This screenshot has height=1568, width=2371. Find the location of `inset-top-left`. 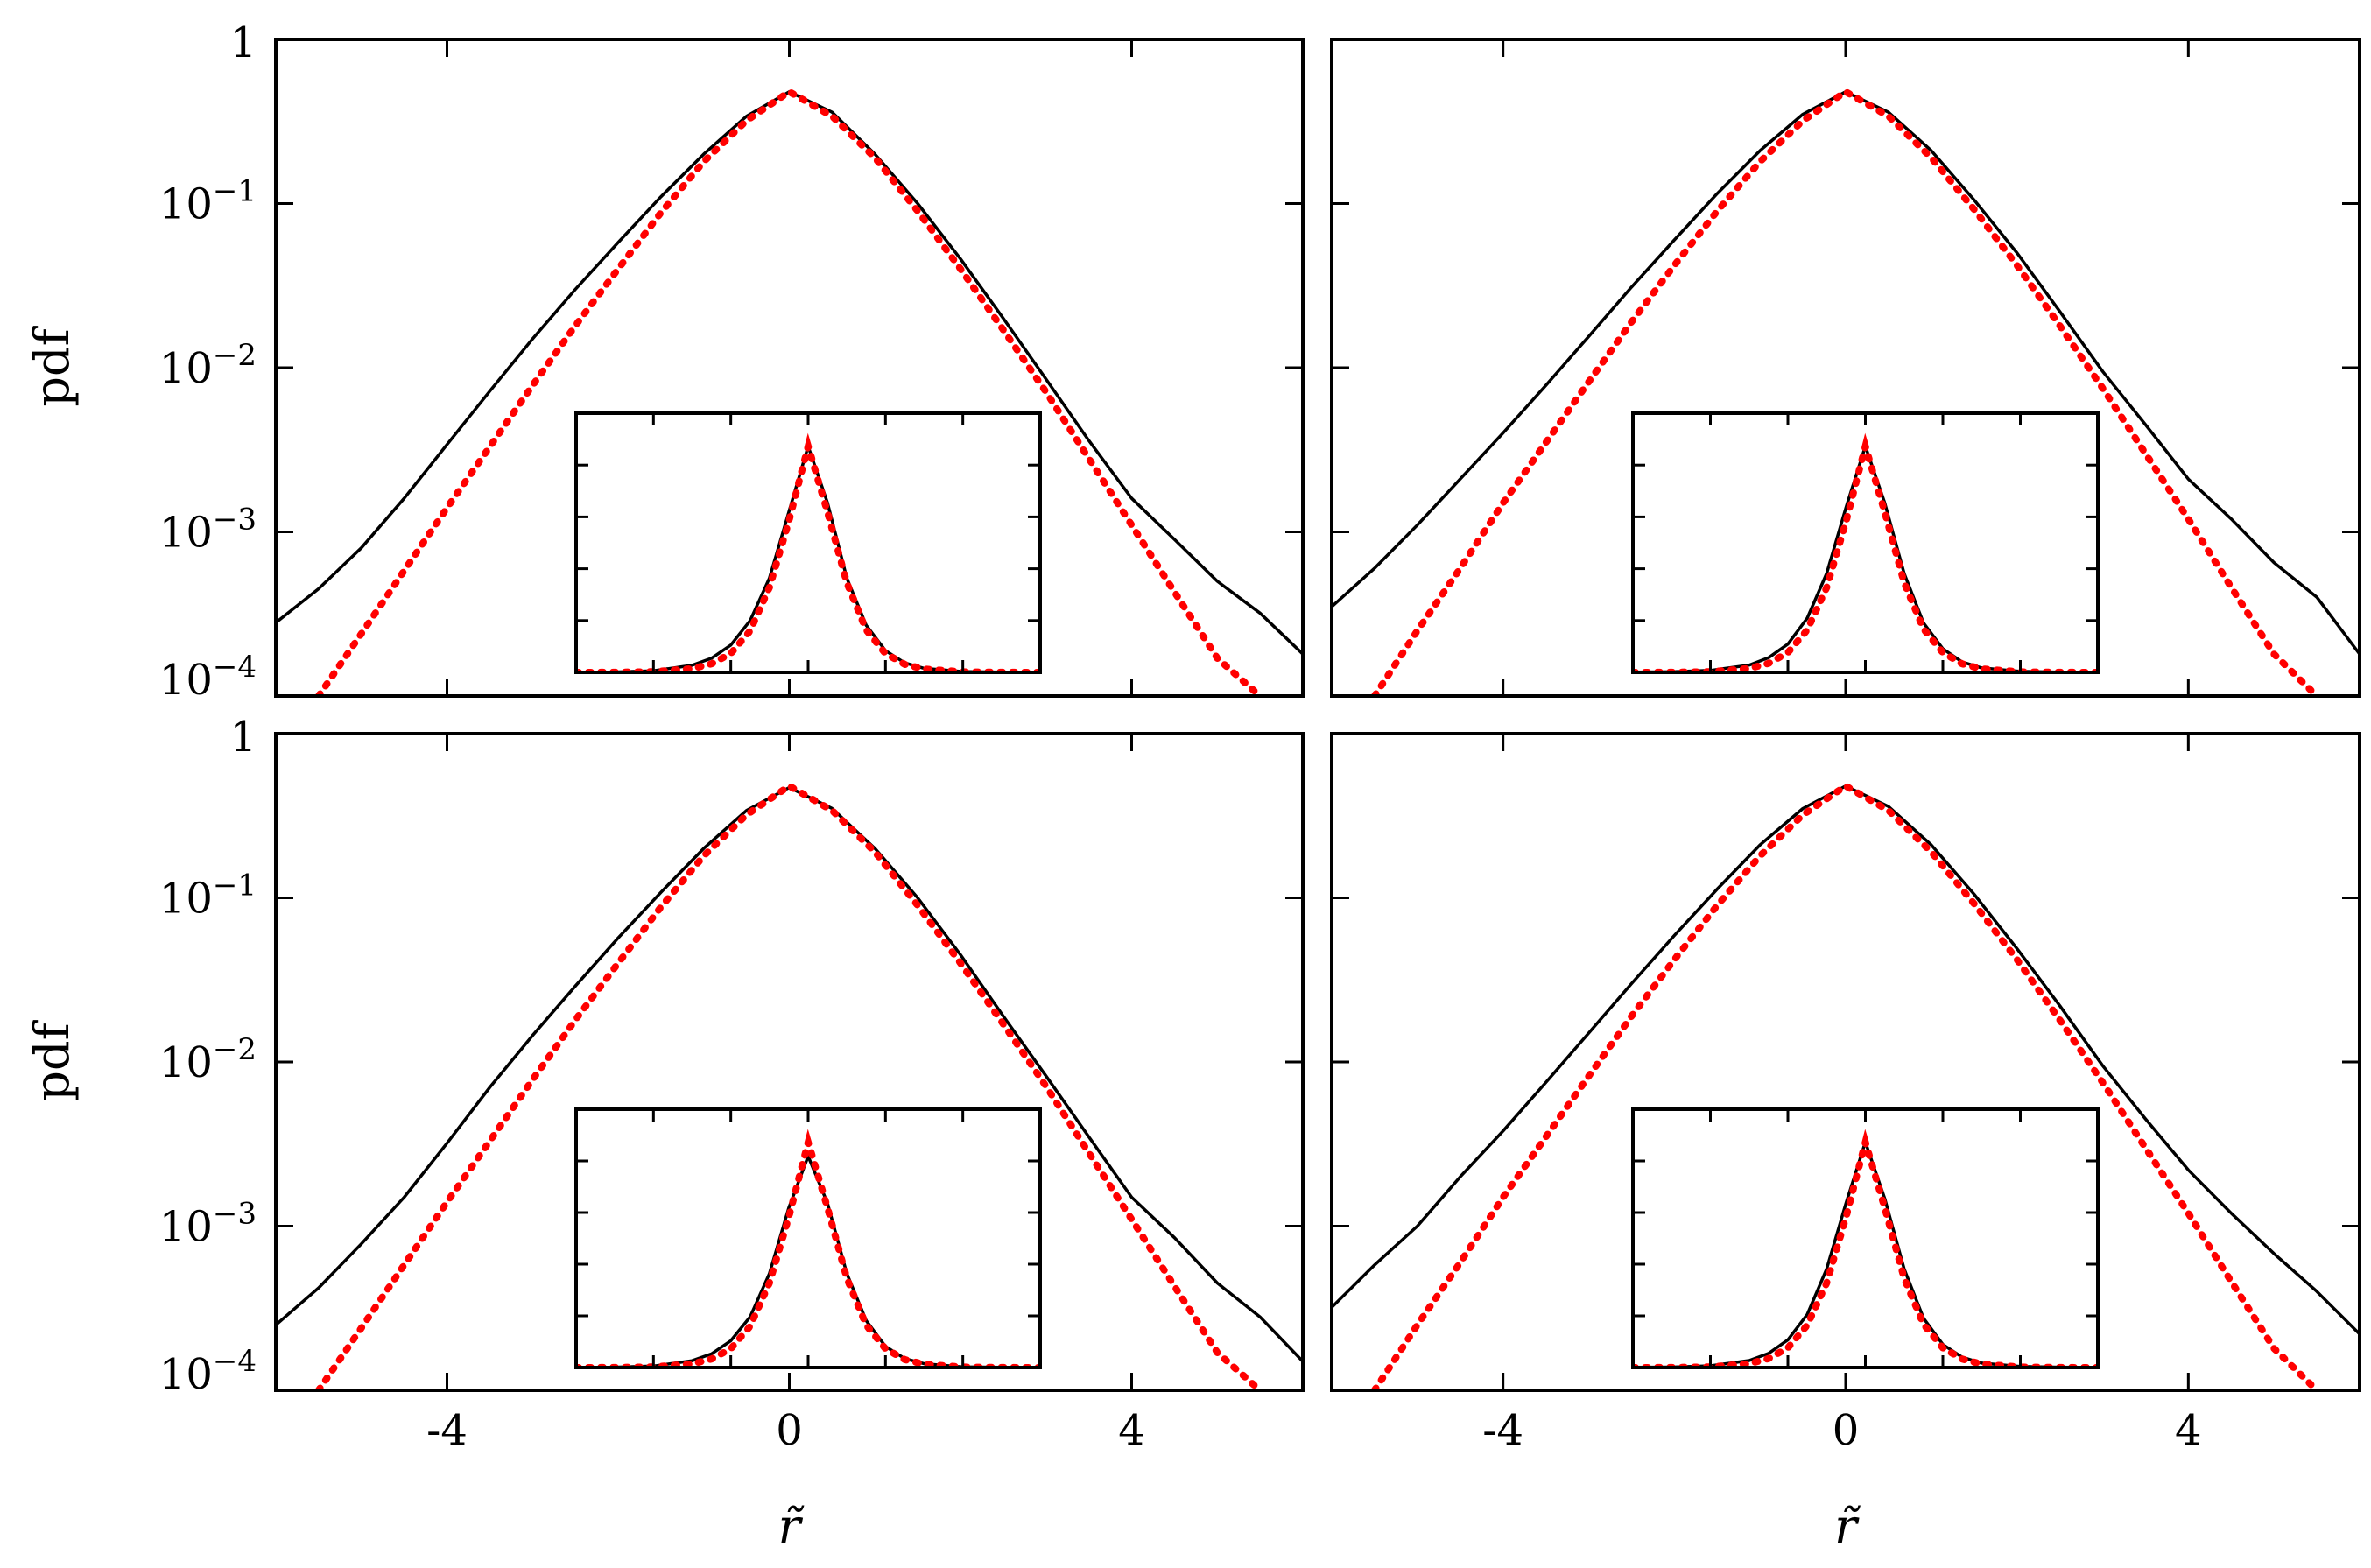

inset-top-left is located at coordinates (808, 542).